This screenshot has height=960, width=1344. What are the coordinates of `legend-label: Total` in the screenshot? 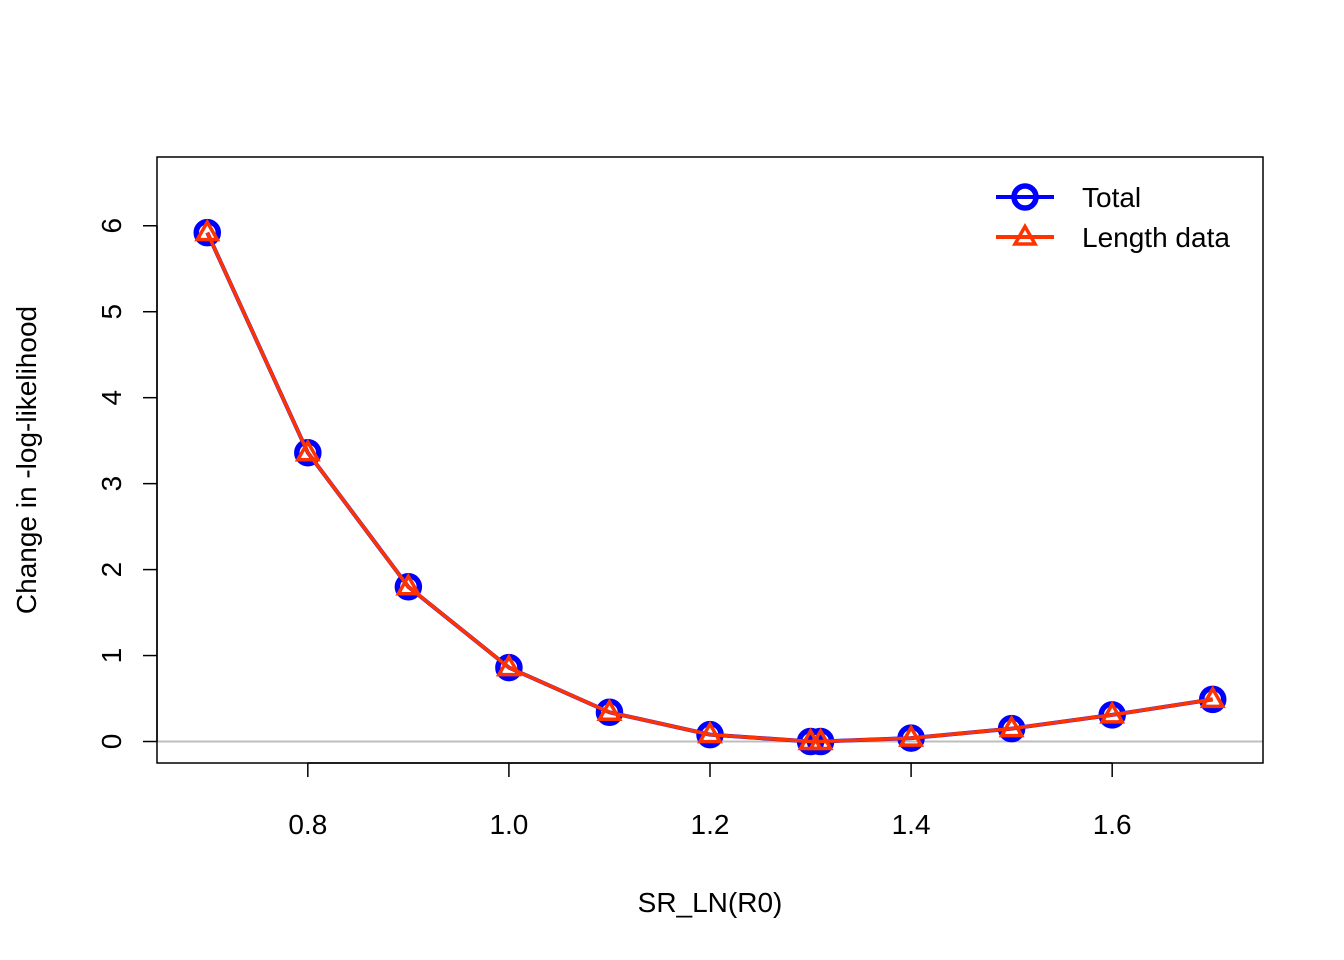 It's located at (1111, 197).